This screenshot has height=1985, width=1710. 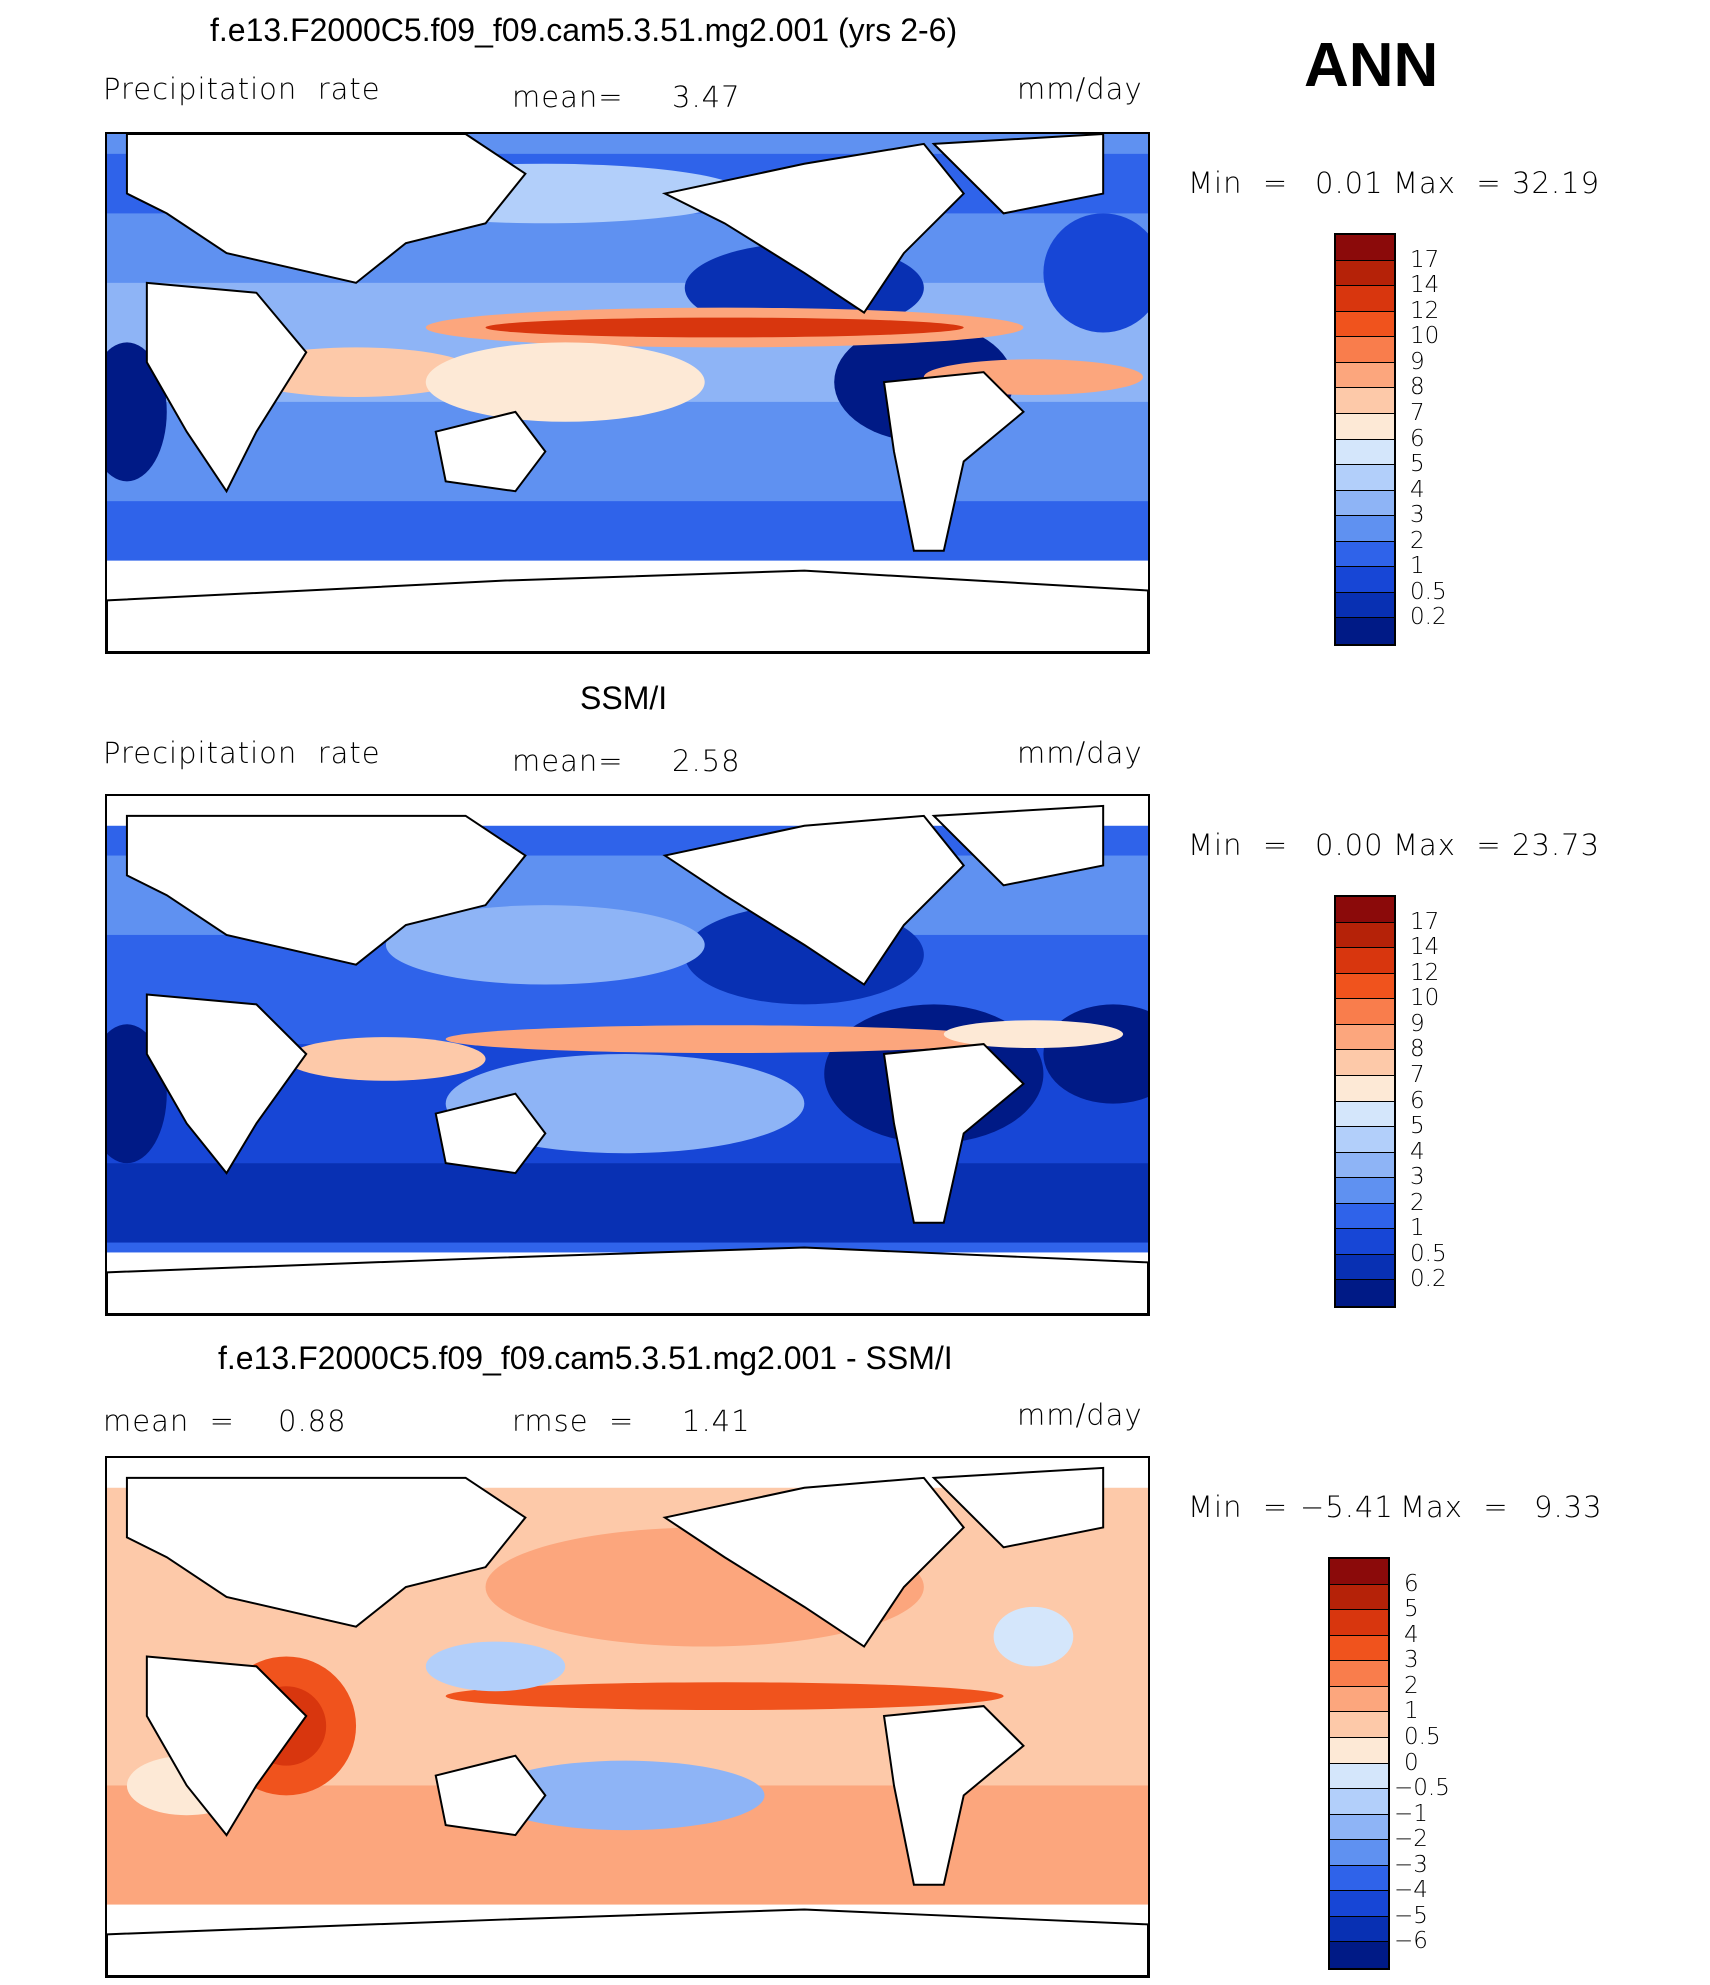 What do you see at coordinates (716, 1421) in the screenshot?
I see `panel-3-rmse-value: 1.41` at bounding box center [716, 1421].